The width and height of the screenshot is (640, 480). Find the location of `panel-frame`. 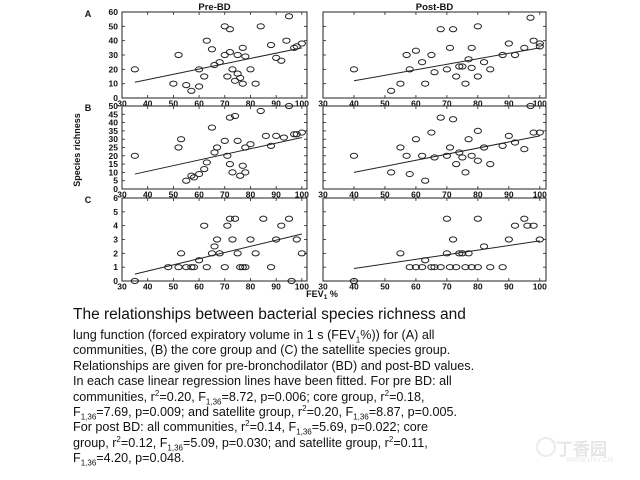

panel-frame is located at coordinates (214, 55).